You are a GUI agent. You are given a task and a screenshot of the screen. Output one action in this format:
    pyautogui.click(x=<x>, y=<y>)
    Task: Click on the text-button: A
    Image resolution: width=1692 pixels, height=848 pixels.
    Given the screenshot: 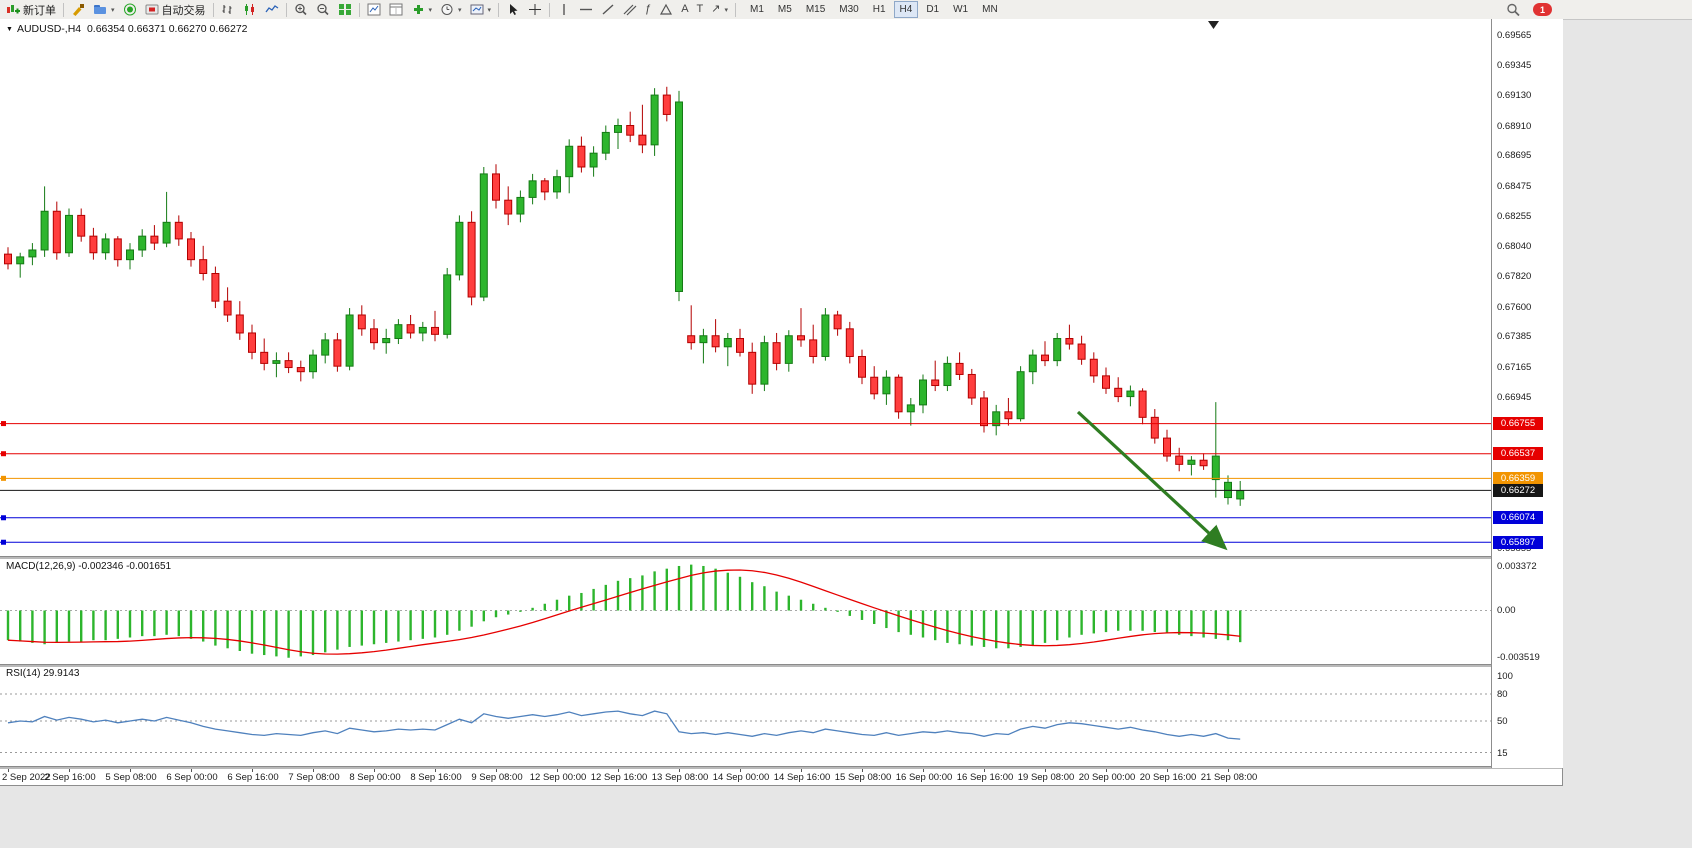 What is the action you would take?
    pyautogui.click(x=684, y=9)
    